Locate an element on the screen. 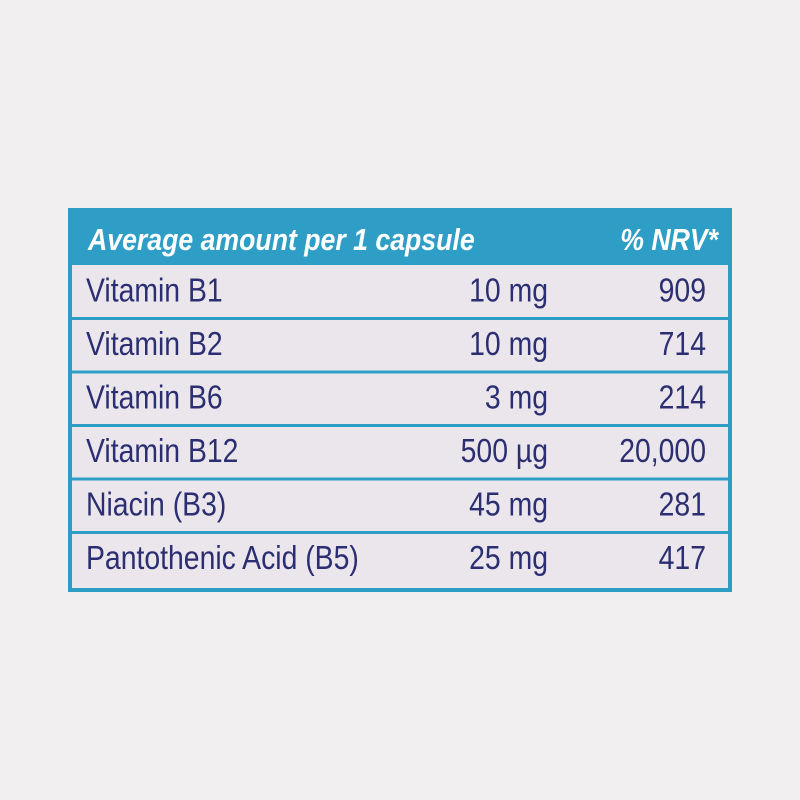  nutrient-nrv-group: 714 is located at coordinates (682, 344).